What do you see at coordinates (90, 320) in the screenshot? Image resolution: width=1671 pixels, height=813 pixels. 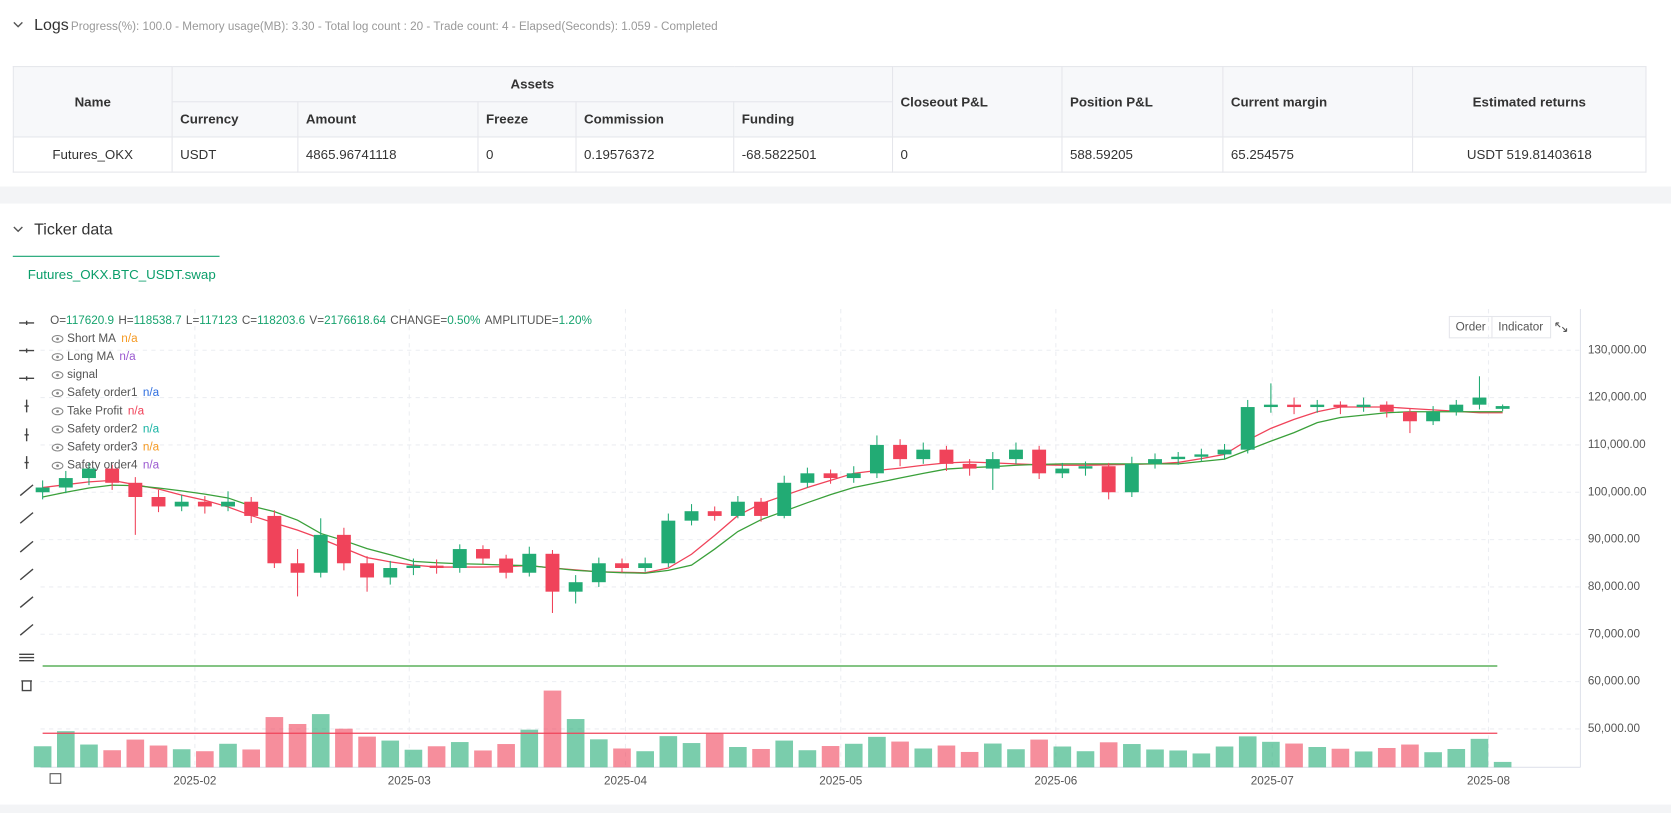 I see `info-value: 117620.9` at bounding box center [90, 320].